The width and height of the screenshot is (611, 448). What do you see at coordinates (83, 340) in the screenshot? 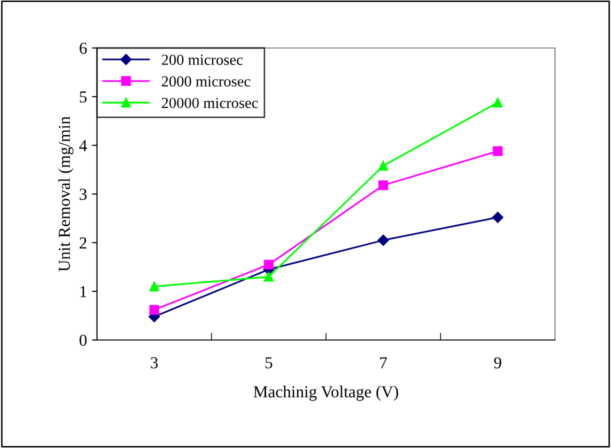
I see `y-tick-label: 0` at bounding box center [83, 340].